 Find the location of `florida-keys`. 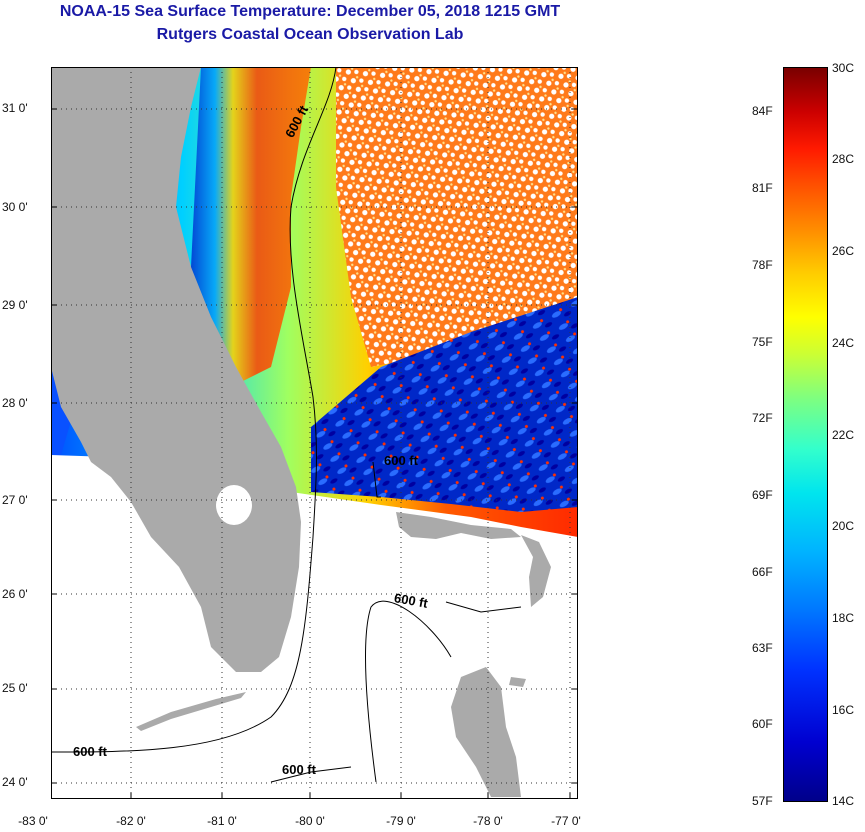

florida-keys is located at coordinates (191, 711).